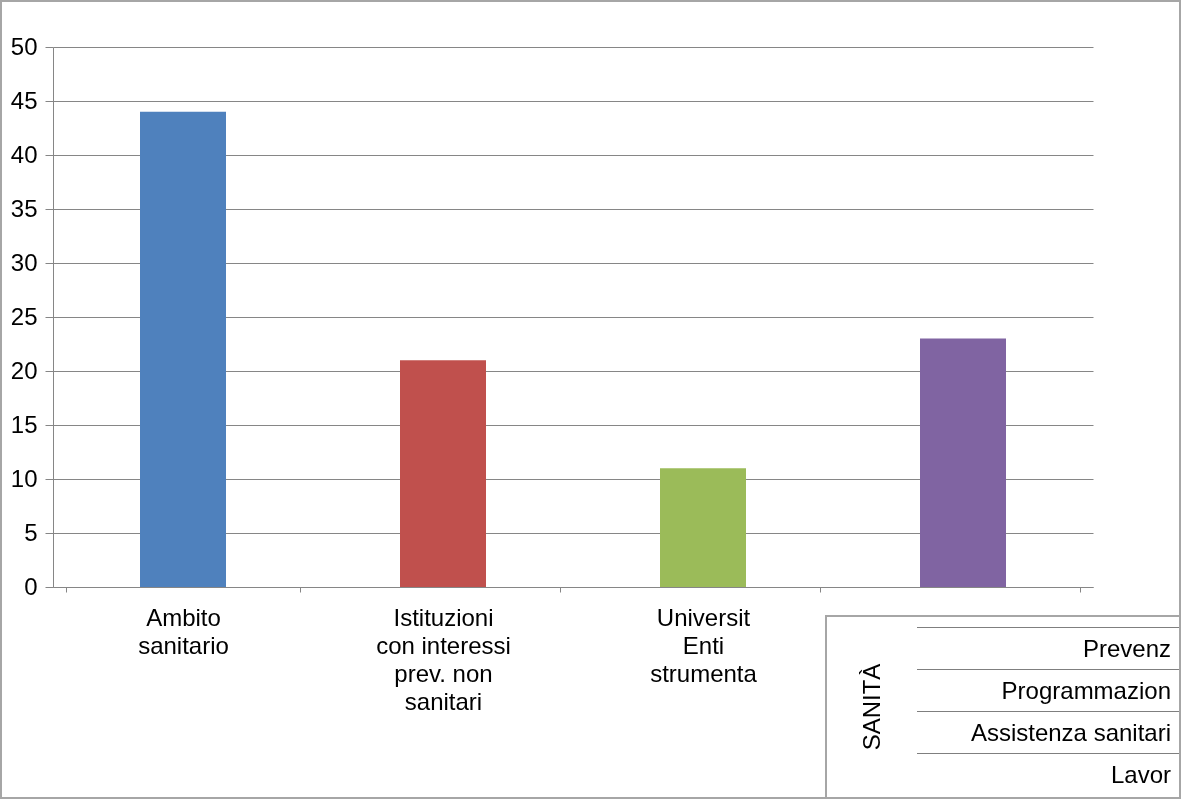 The width and height of the screenshot is (1181, 799). Describe the element at coordinates (24, 46) in the screenshot. I see `y-tick-label: 50` at that location.